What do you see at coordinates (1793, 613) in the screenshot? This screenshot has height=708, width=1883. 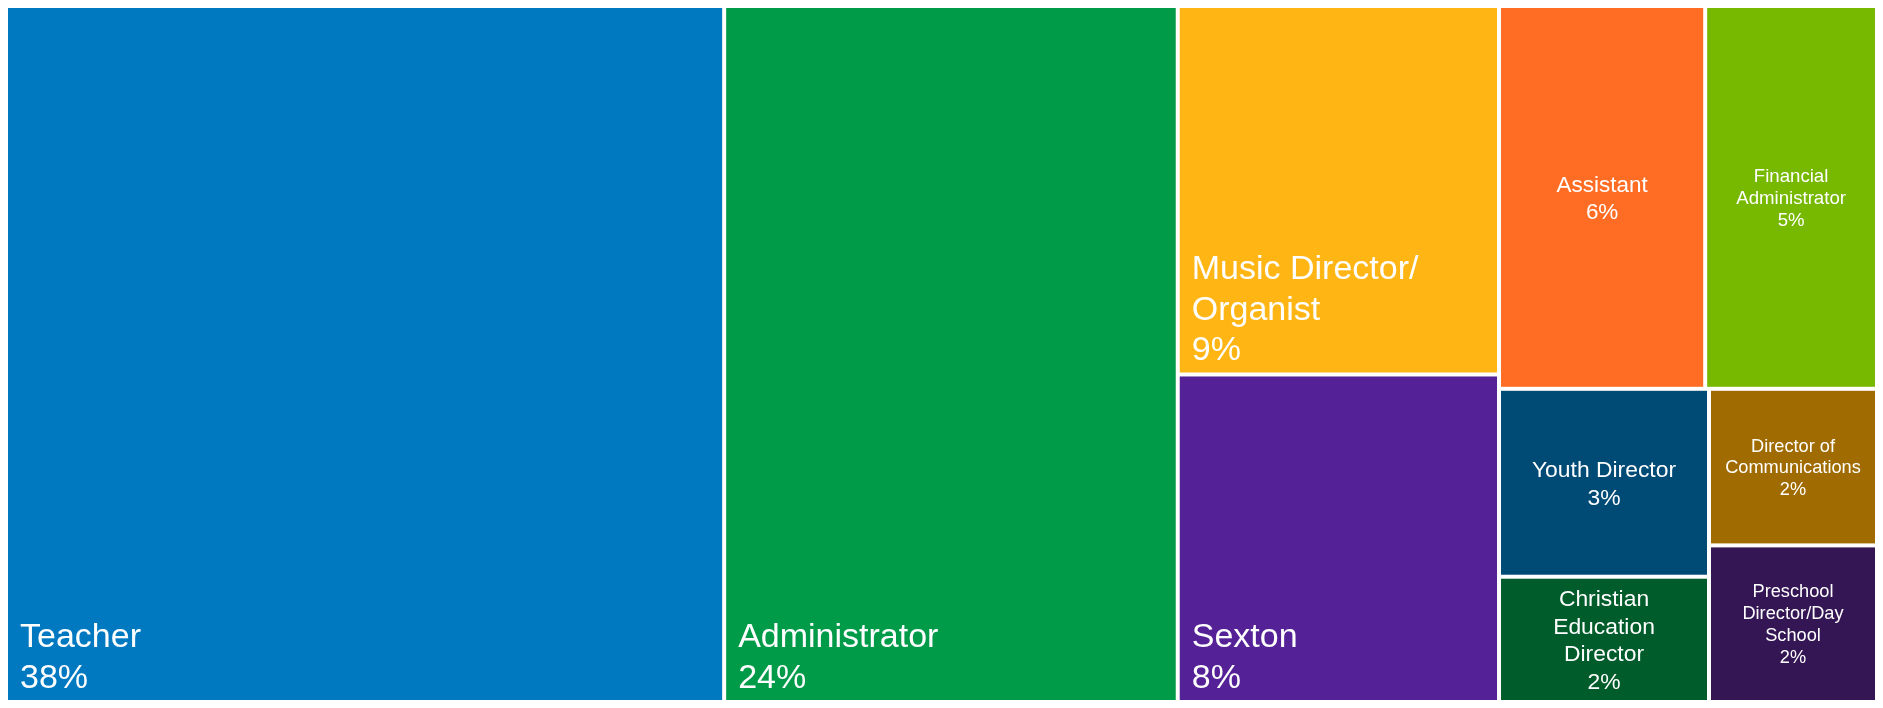 I see `category-label: Preschool Director/Day School` at bounding box center [1793, 613].